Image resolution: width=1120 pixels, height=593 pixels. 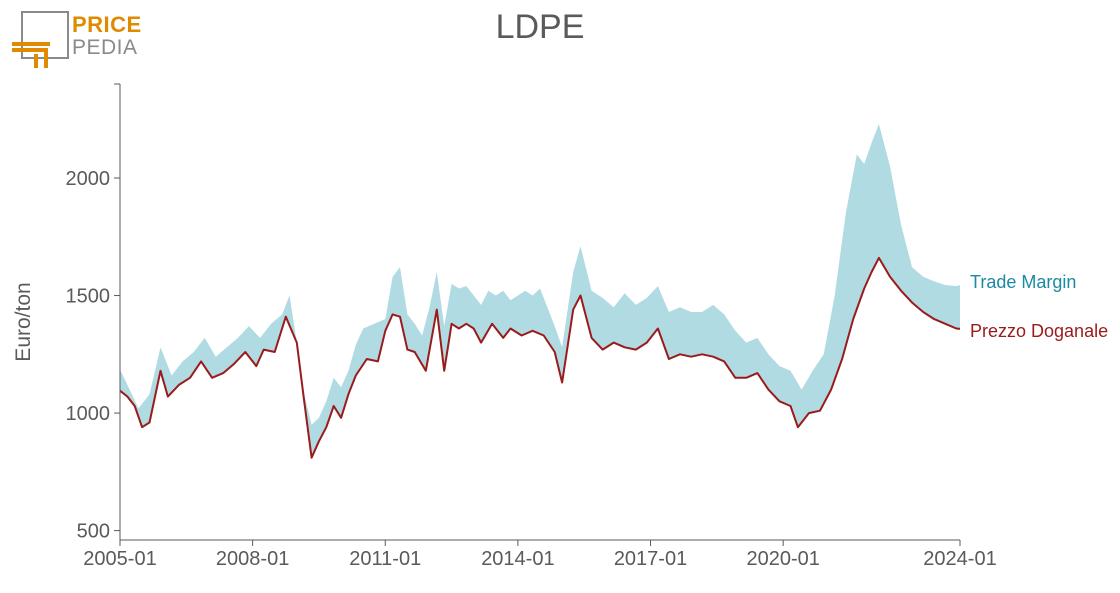 I want to click on x-tick-label: 2017-01, so click(x=650, y=559).